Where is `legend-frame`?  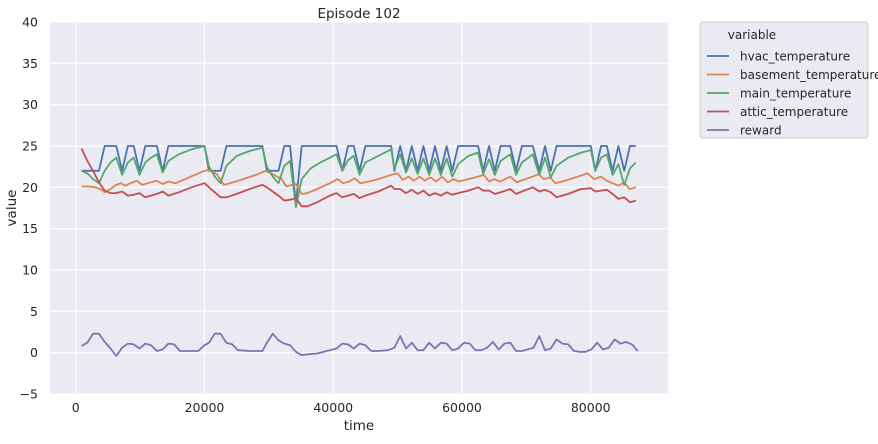 legend-frame is located at coordinates (784, 80).